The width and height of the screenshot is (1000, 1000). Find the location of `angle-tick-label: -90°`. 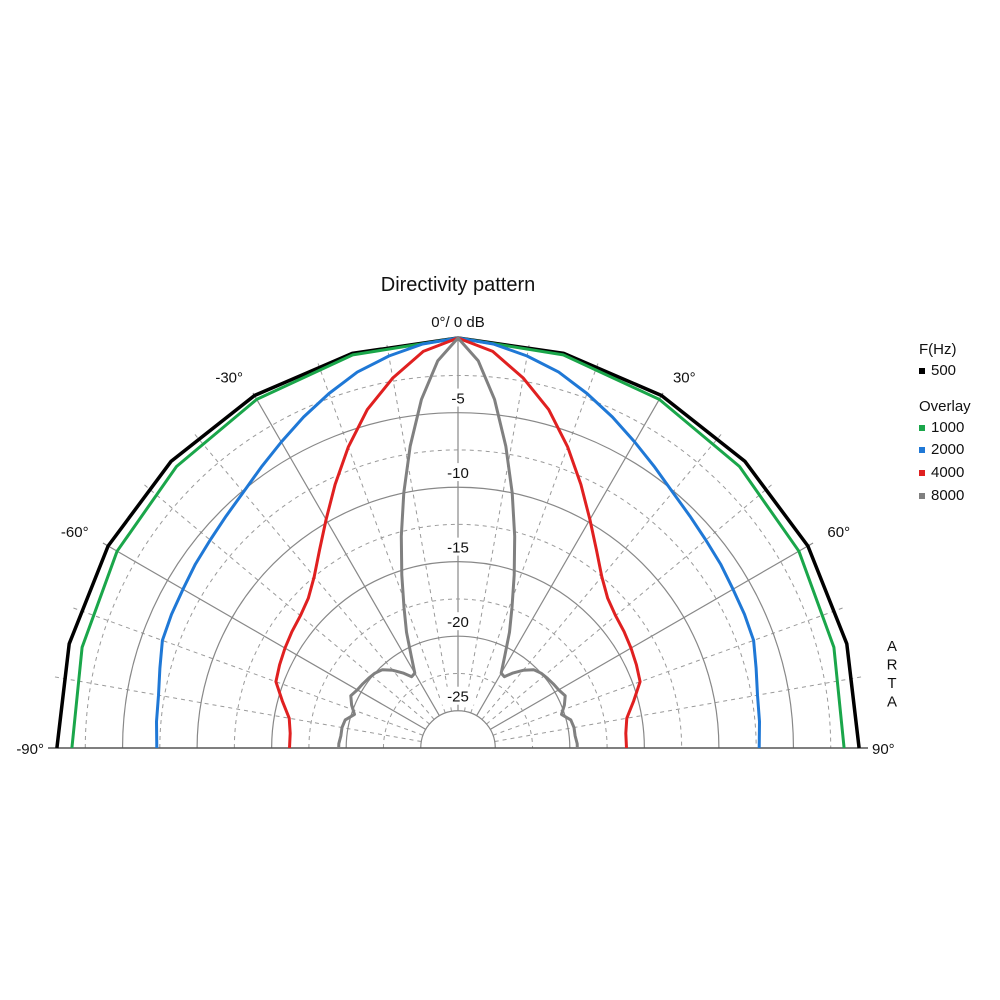

angle-tick-label: -90° is located at coordinates (30, 749).